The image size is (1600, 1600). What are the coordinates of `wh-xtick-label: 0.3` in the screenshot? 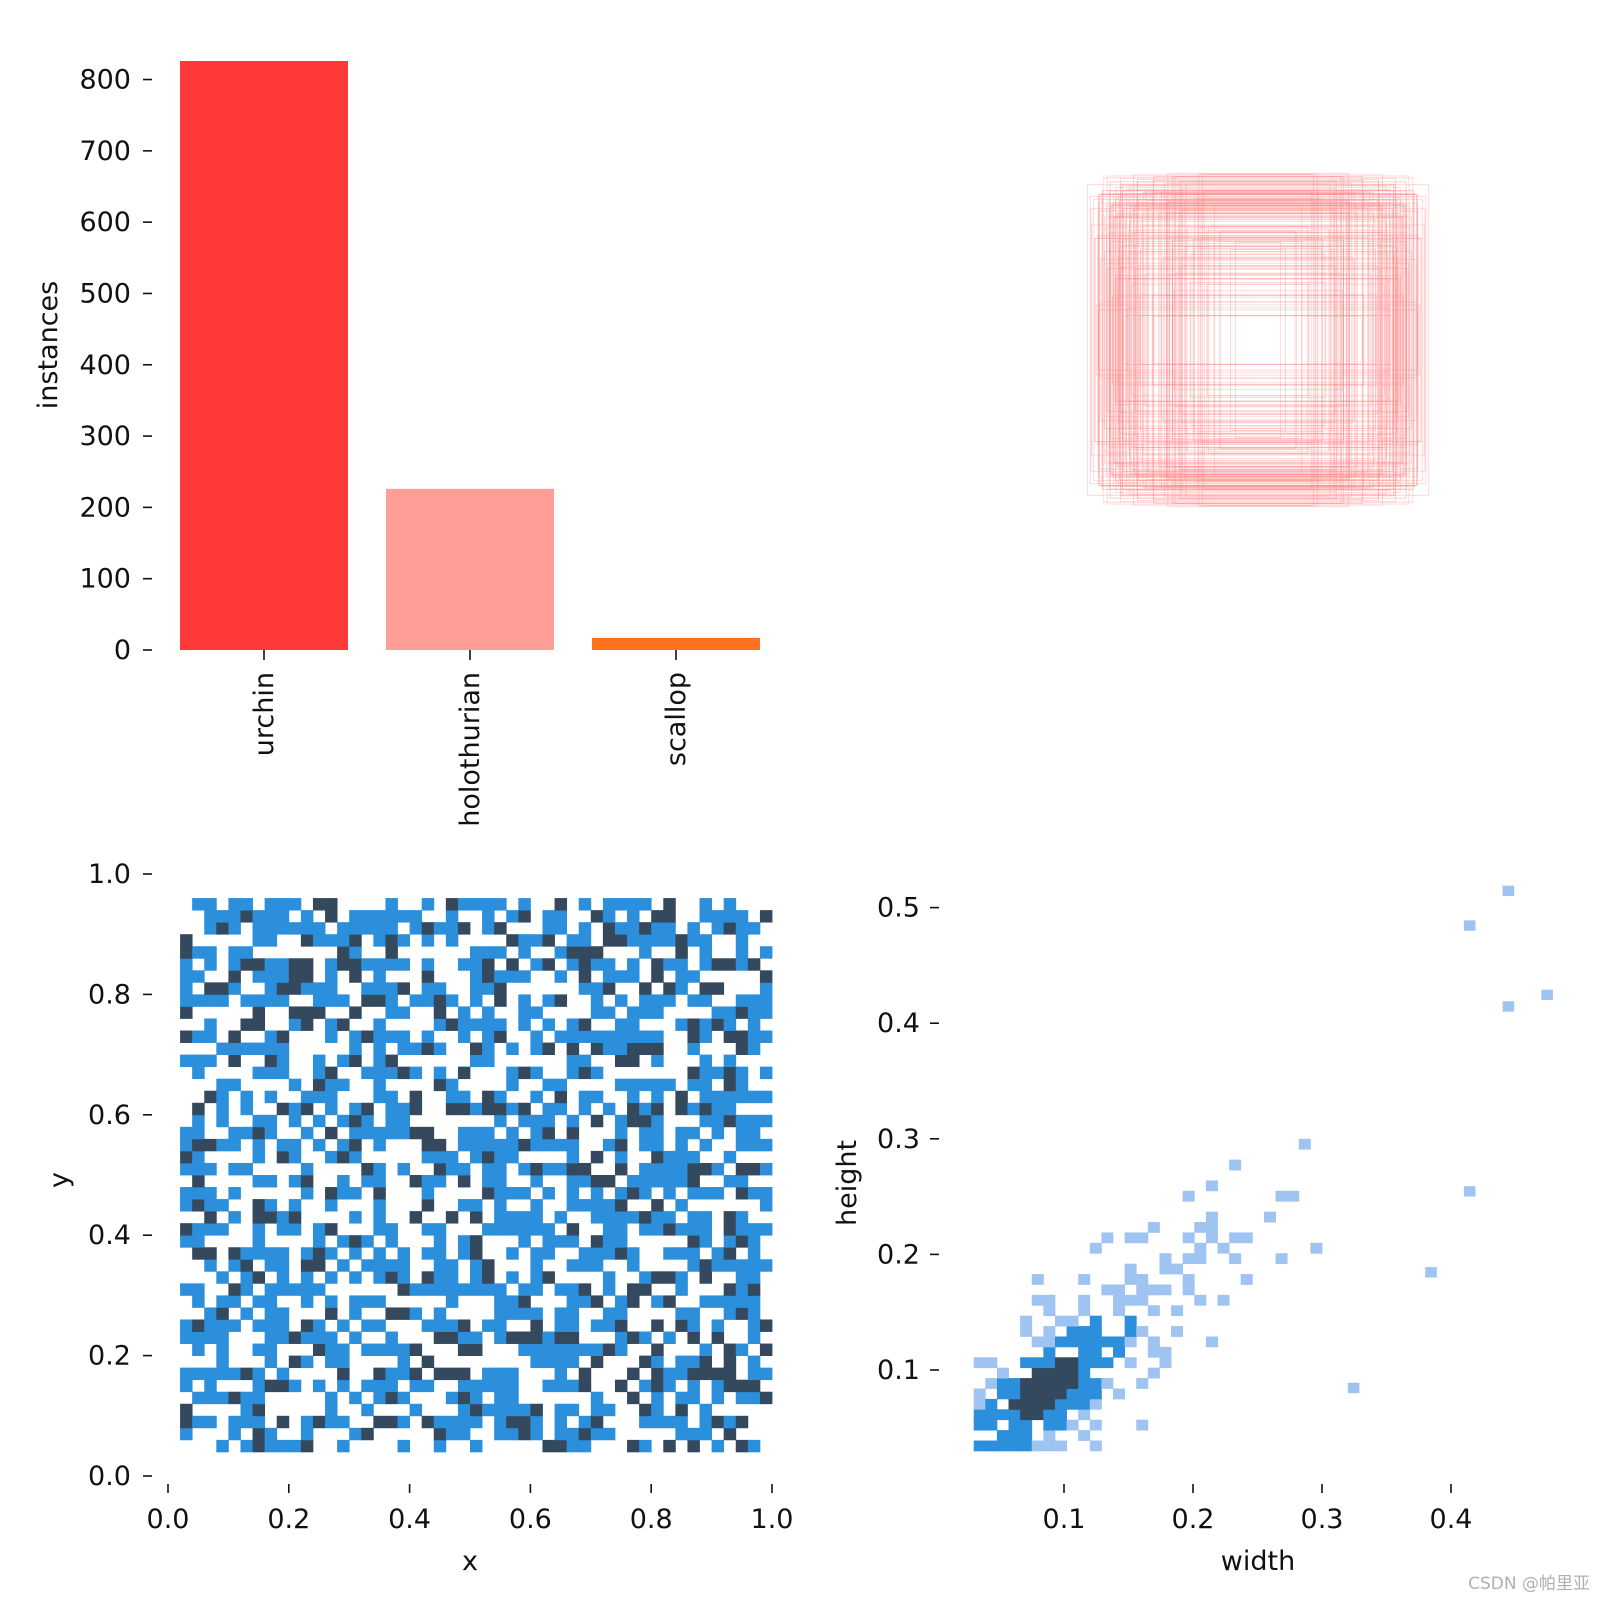 It's located at (1322, 1519).